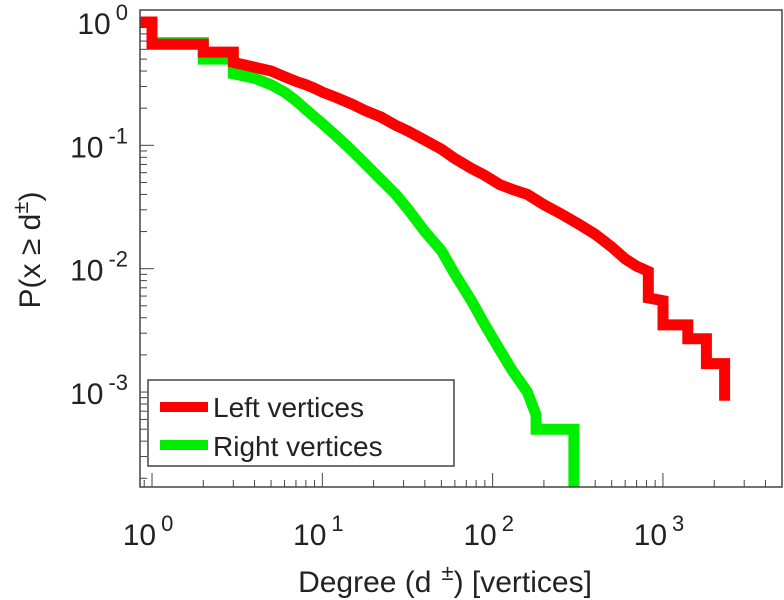 The width and height of the screenshot is (784, 600). I want to click on y-tick-label: 10 -1, so click(99, 143).